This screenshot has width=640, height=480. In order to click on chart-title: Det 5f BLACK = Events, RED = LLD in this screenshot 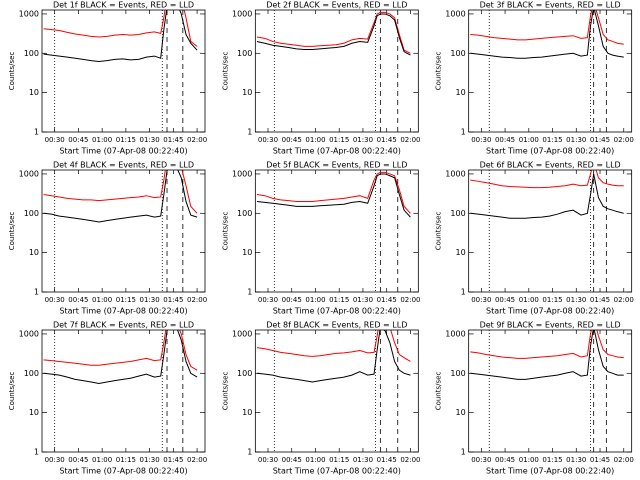, I will do `click(336, 165)`.